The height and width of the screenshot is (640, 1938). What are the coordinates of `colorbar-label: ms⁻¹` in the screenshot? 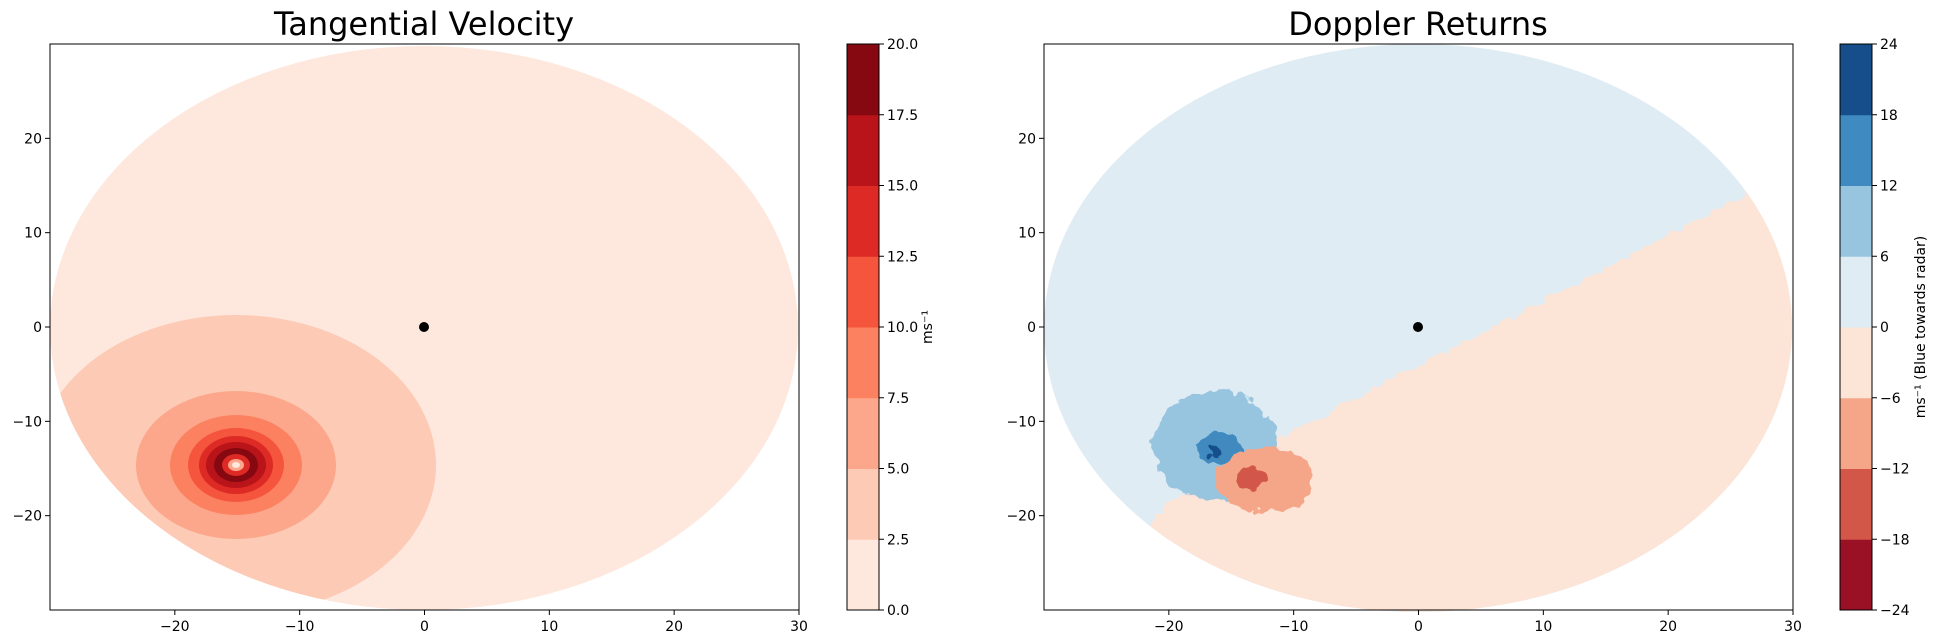 It's located at (928, 327).